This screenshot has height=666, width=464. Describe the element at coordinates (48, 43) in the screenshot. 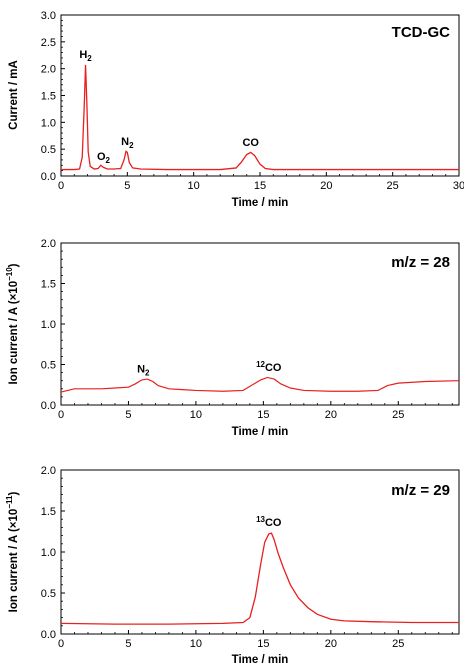

I see `y-tick-label: 2.5` at that location.